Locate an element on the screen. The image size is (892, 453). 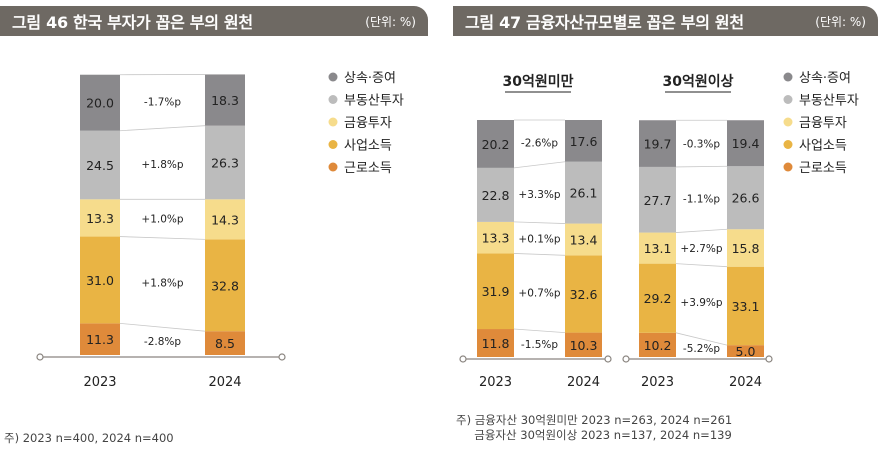
fig47-over3b-value-real_estate-2023: 27.7 is located at coordinates (658, 200).